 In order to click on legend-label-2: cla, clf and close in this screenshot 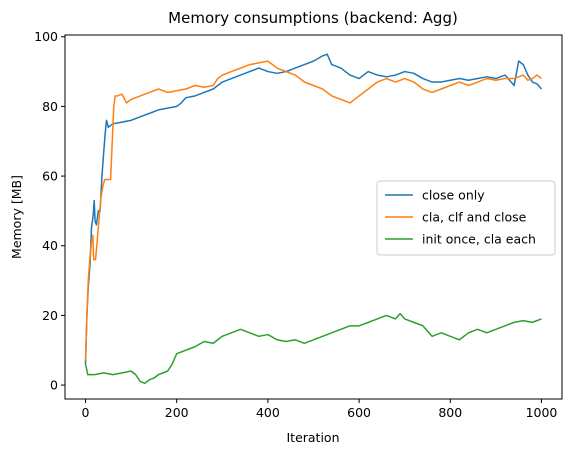, I will do `click(474, 217)`.